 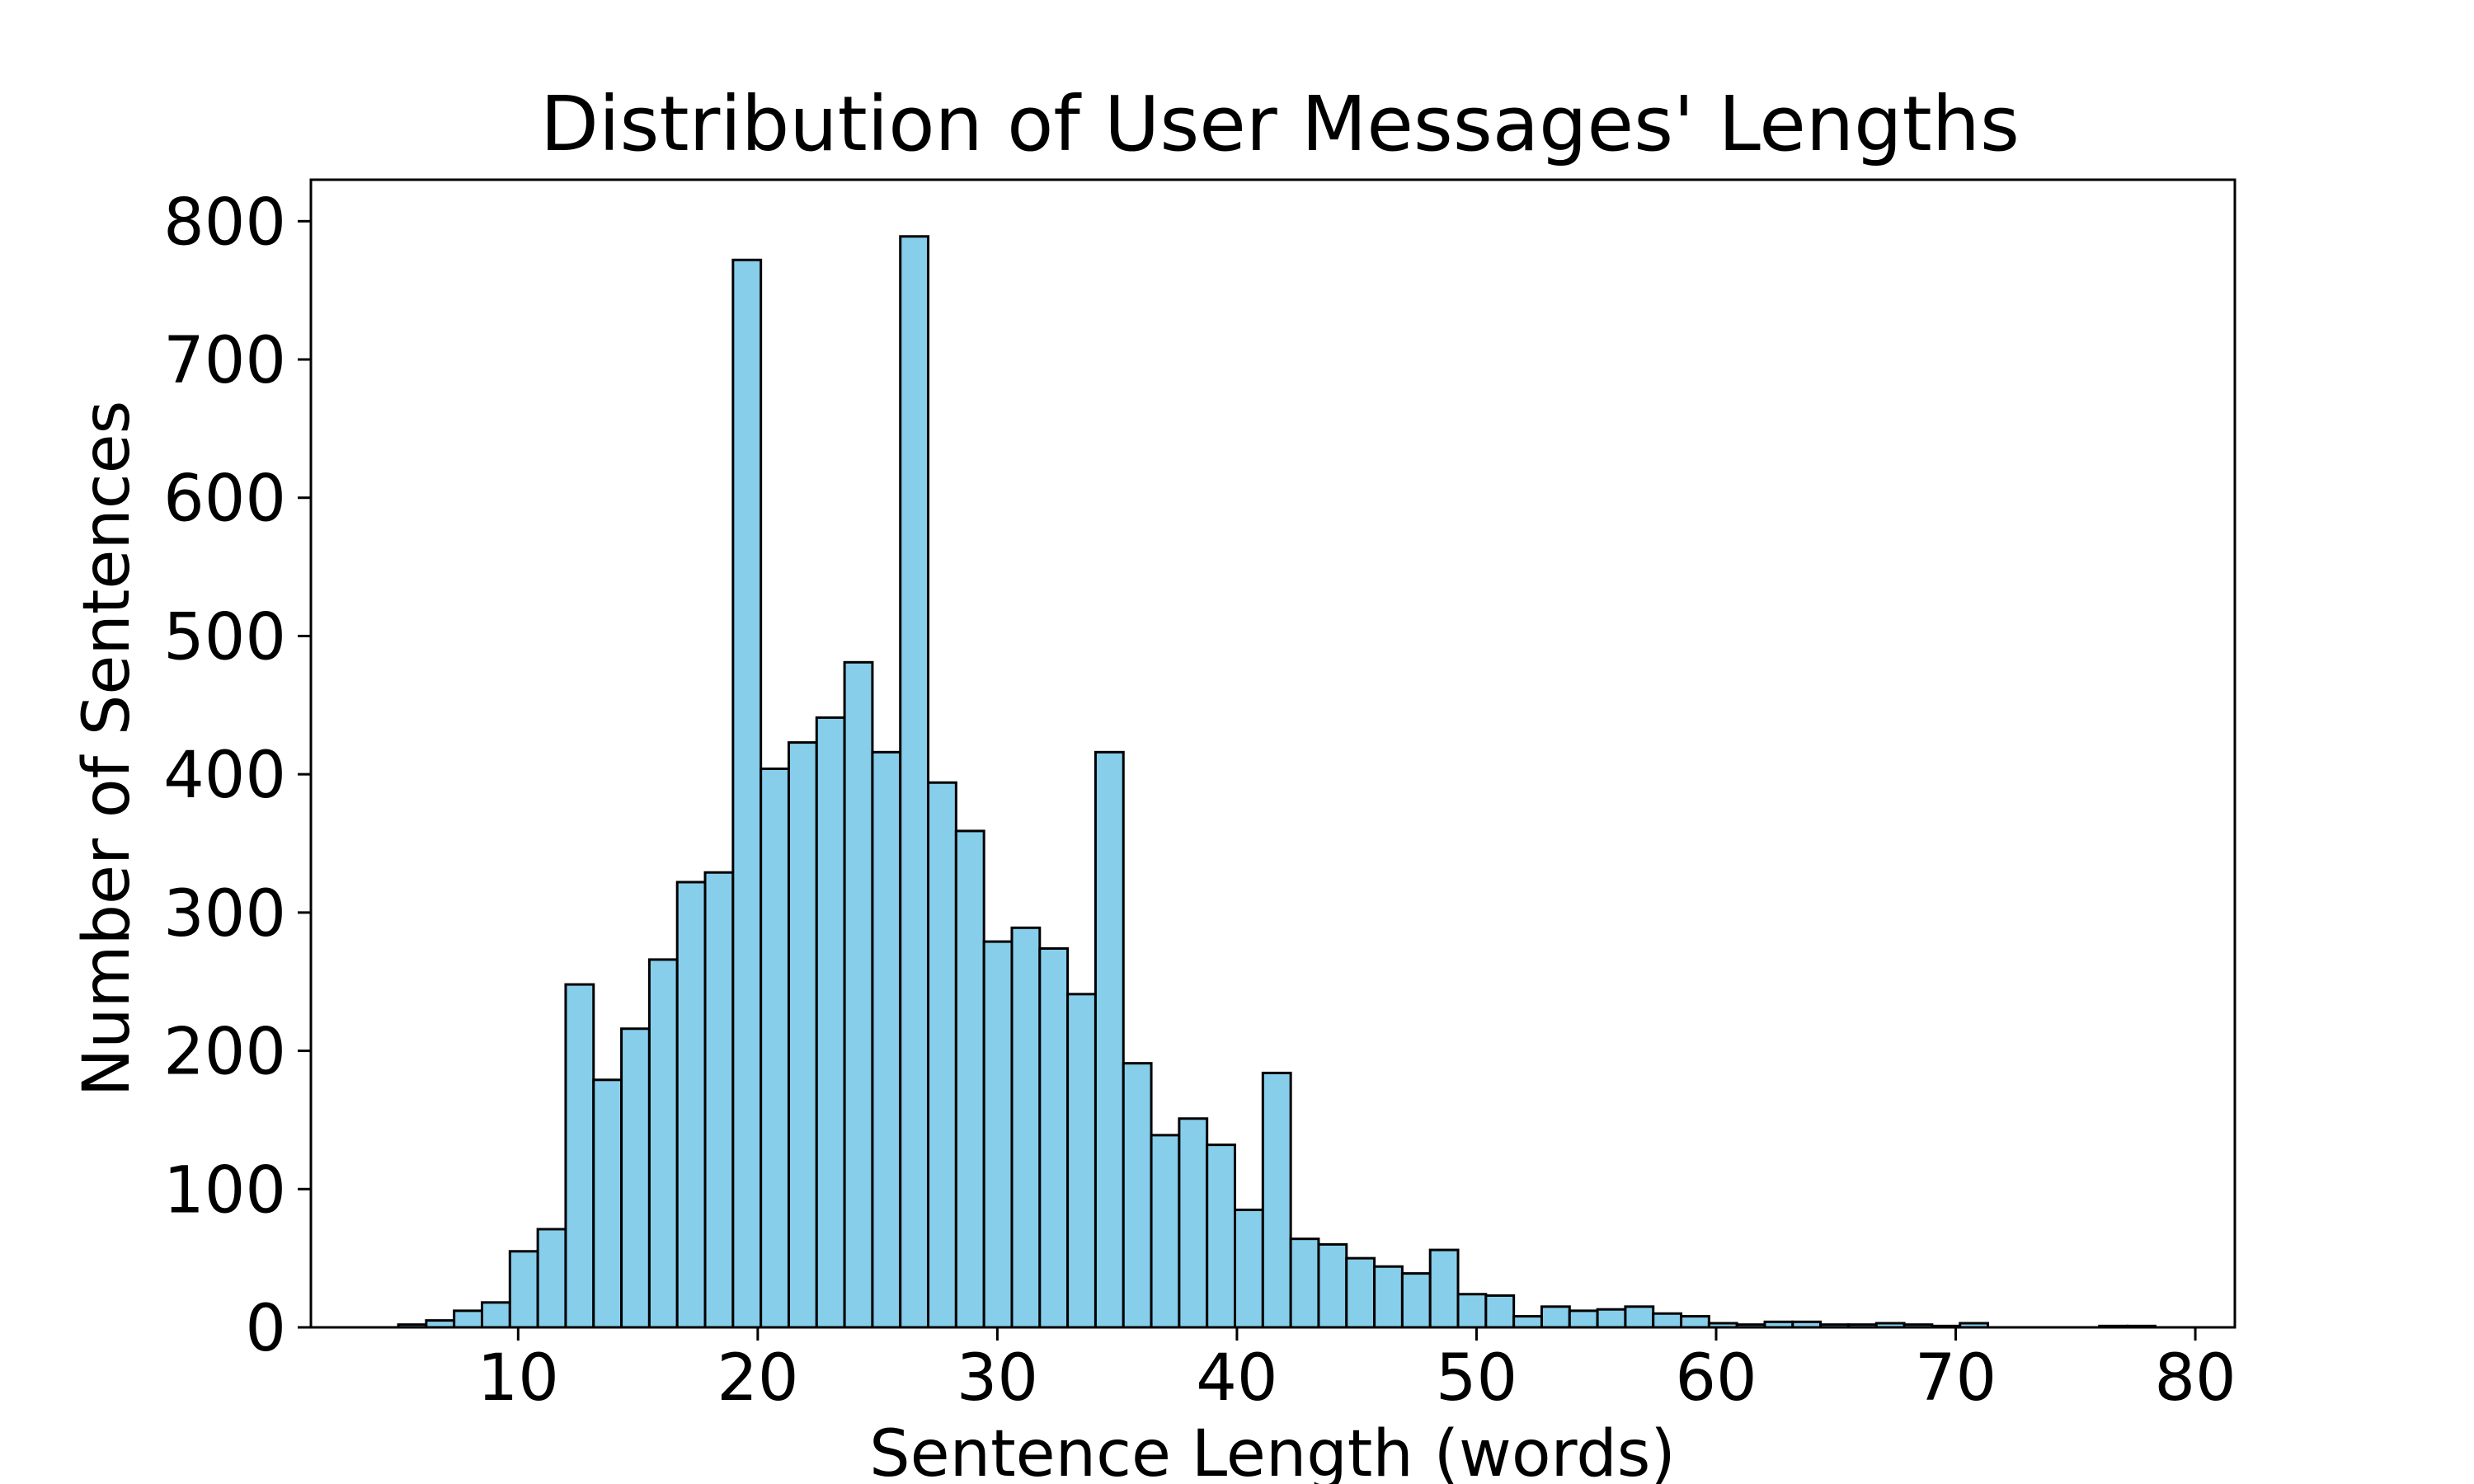 I want to click on y-tick-label: 600, so click(x=224, y=500).